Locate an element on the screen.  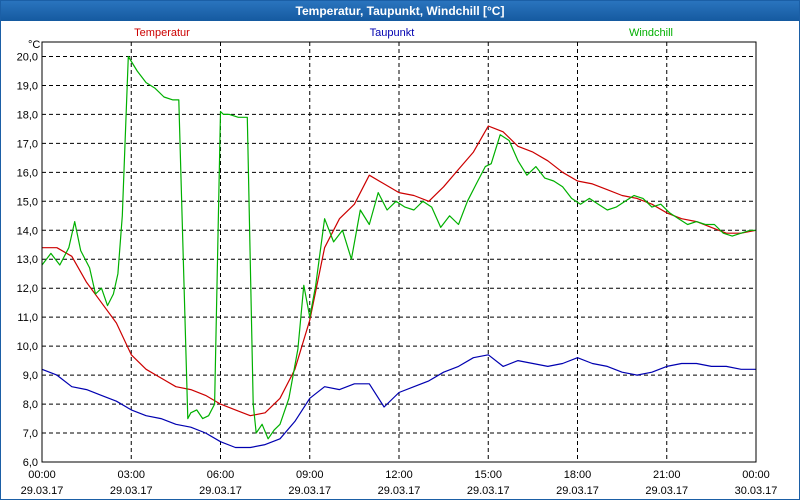
x-tick-time: 21:00 is located at coordinates (667, 475).